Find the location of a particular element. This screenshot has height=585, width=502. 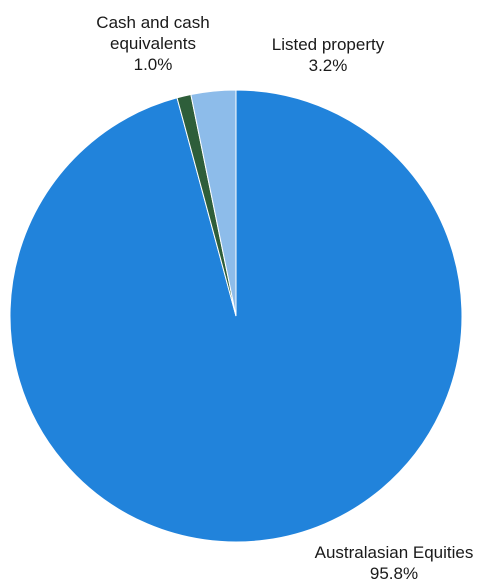

slice-data-label: Australasian Equities 95.8% is located at coordinates (394, 563).